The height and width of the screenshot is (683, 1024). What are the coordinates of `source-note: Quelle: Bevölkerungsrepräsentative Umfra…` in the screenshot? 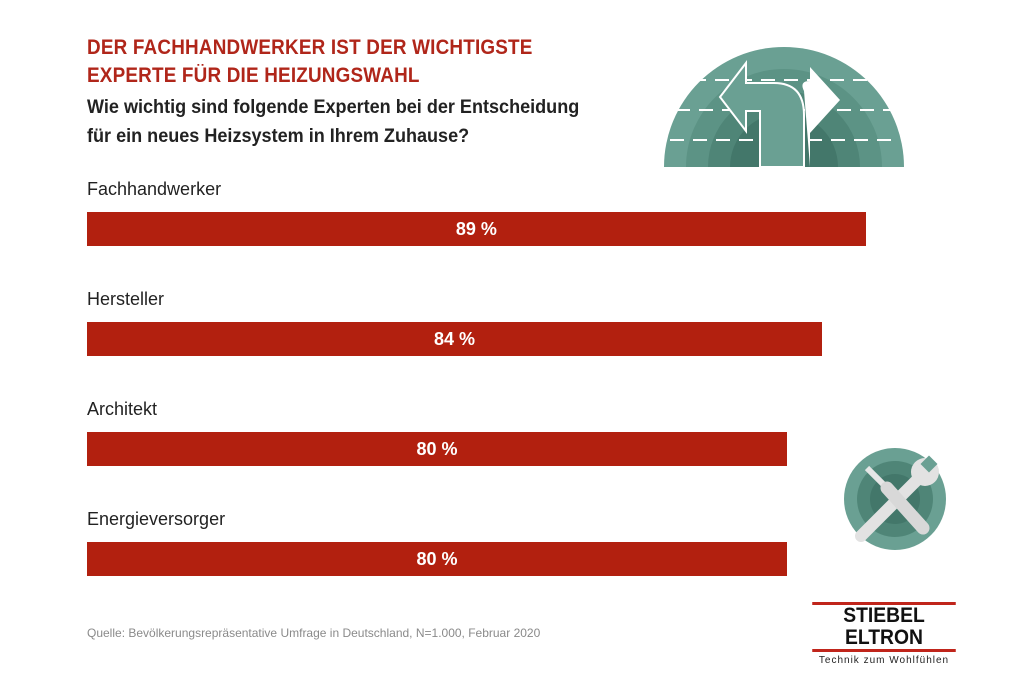 It's located at (314, 633).